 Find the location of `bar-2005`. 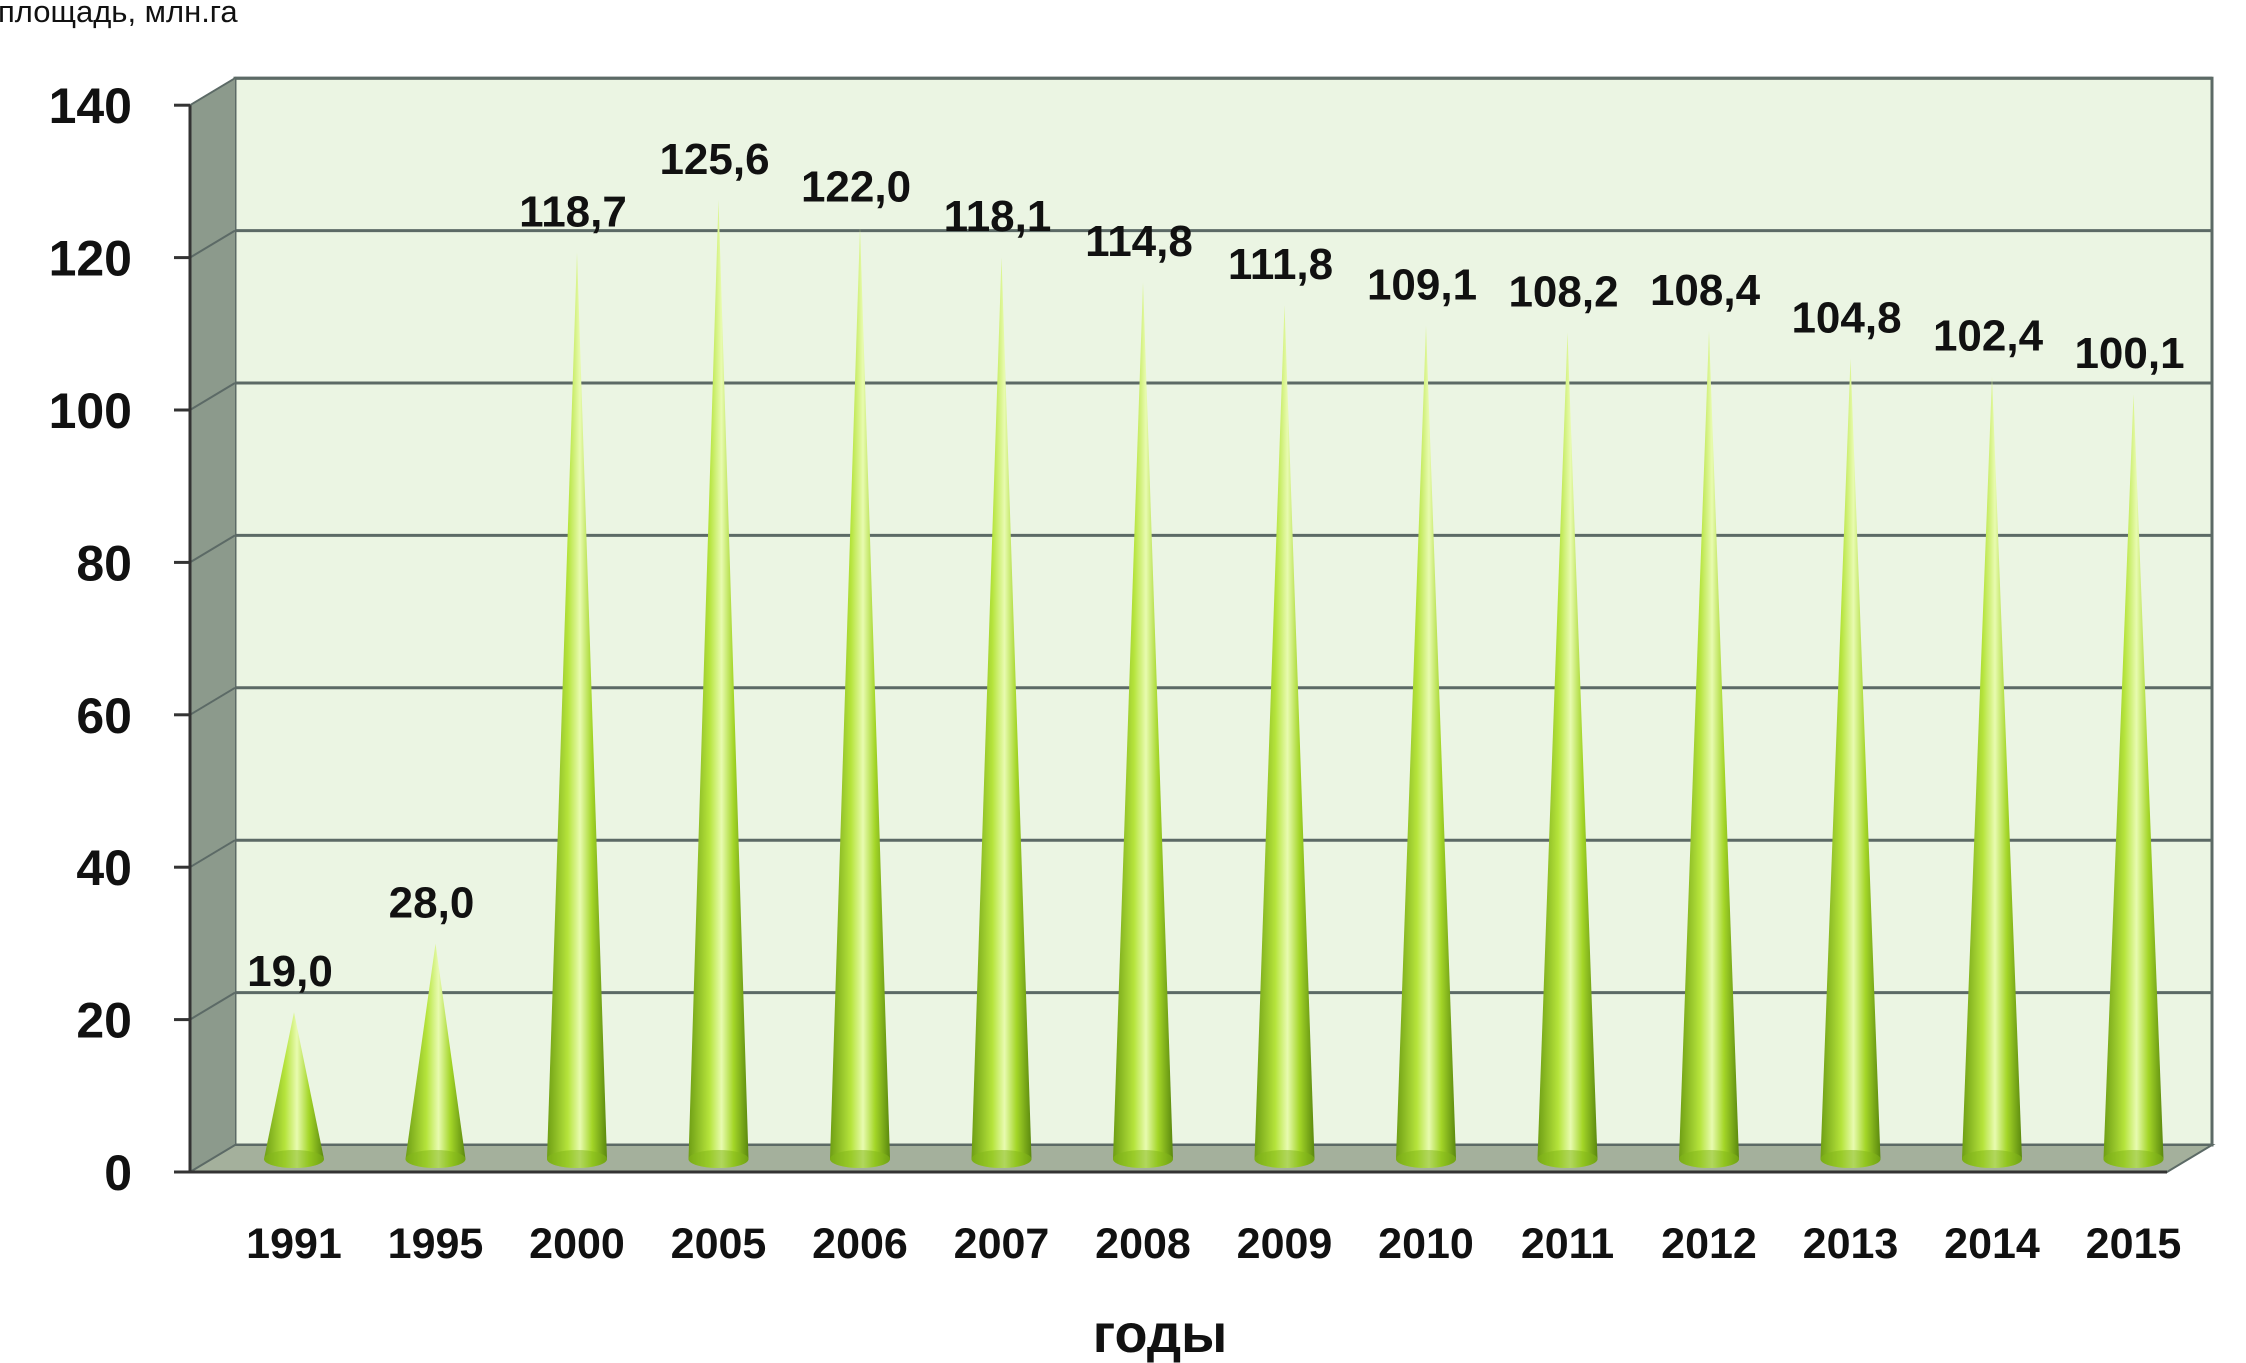

bar-2005 is located at coordinates (718, 684).